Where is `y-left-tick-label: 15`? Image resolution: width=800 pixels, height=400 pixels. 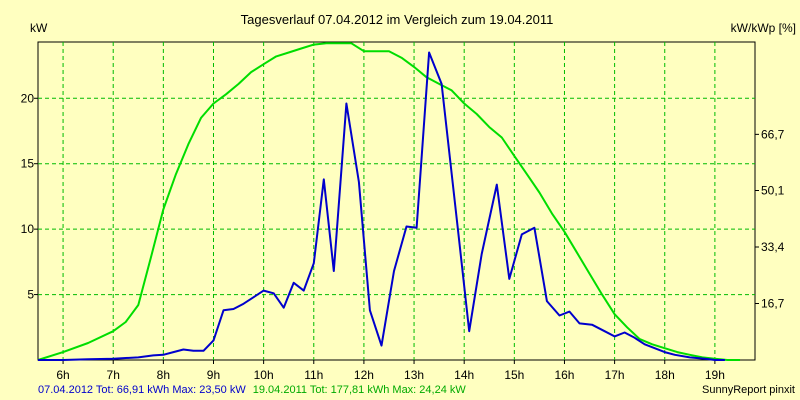
y-left-tick-label: 15 is located at coordinates (28, 164).